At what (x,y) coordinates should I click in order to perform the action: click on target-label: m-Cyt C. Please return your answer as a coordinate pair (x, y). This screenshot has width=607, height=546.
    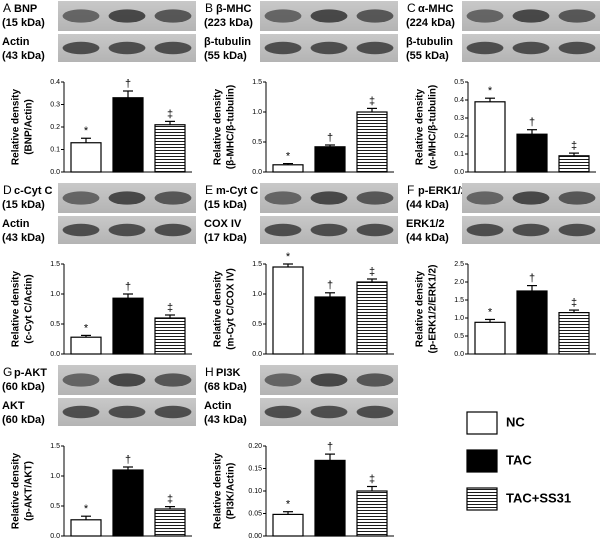
    Looking at the image, I should click on (237, 191).